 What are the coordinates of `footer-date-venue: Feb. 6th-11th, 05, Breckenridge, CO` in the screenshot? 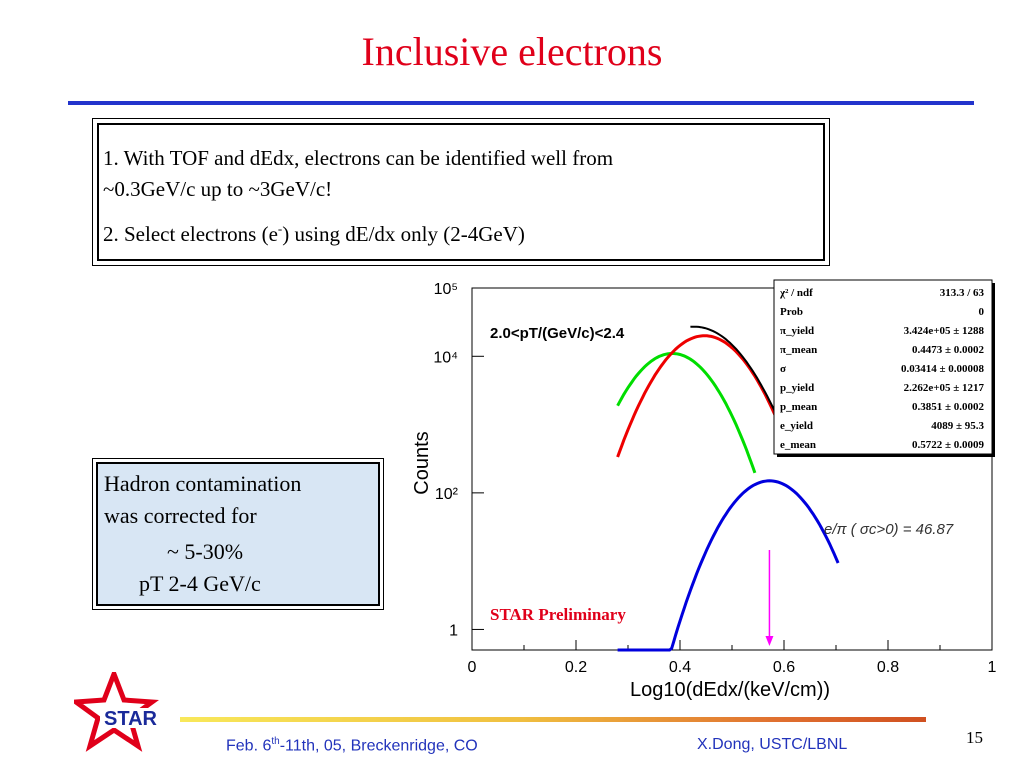 It's located at (352, 745).